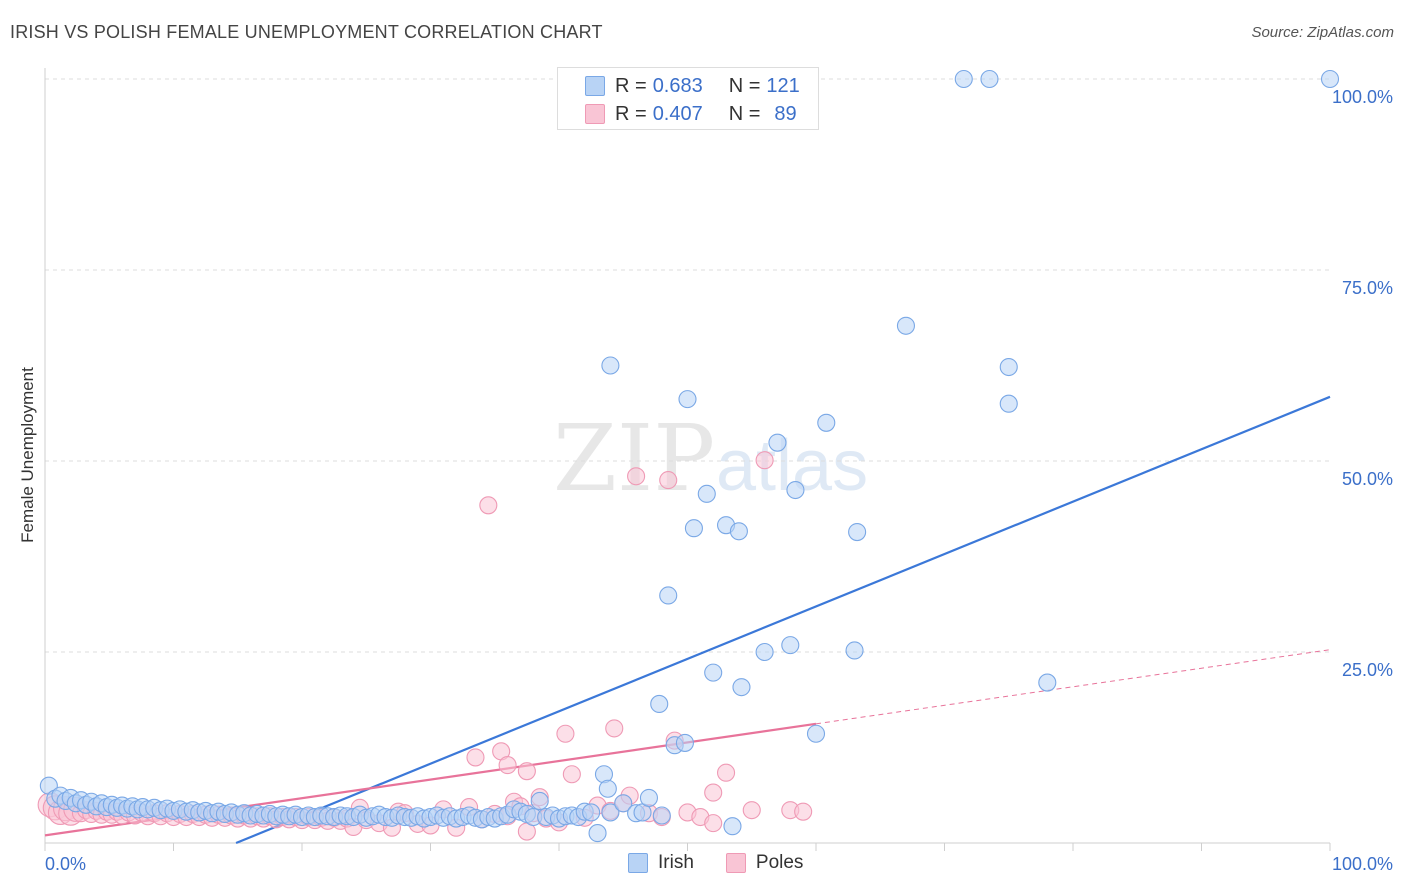 The height and width of the screenshot is (892, 1406). I want to click on irish-r-value: 0.683, so click(677, 85).